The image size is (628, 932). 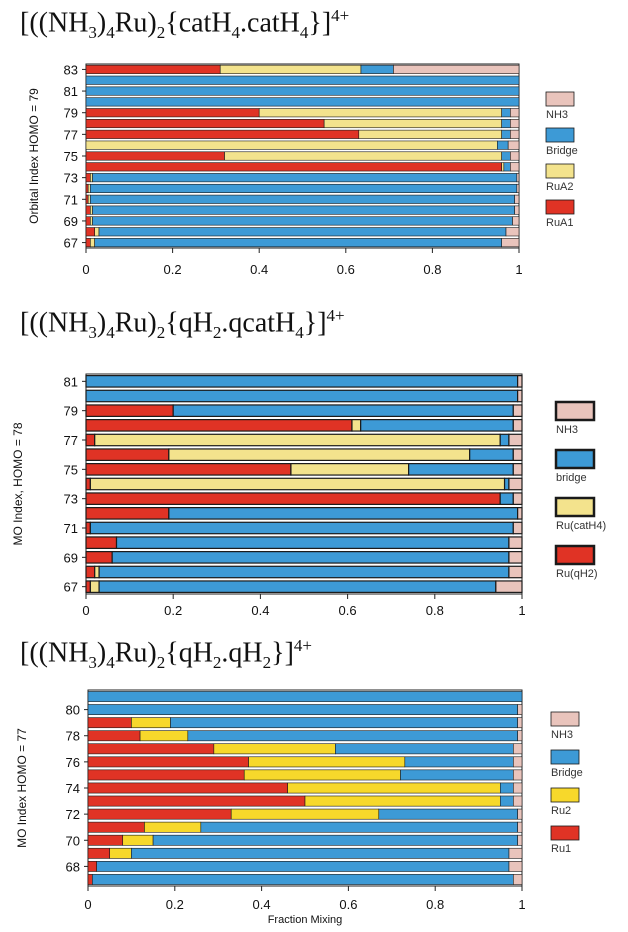 I want to click on x-tick-label: 0, so click(x=85, y=610).